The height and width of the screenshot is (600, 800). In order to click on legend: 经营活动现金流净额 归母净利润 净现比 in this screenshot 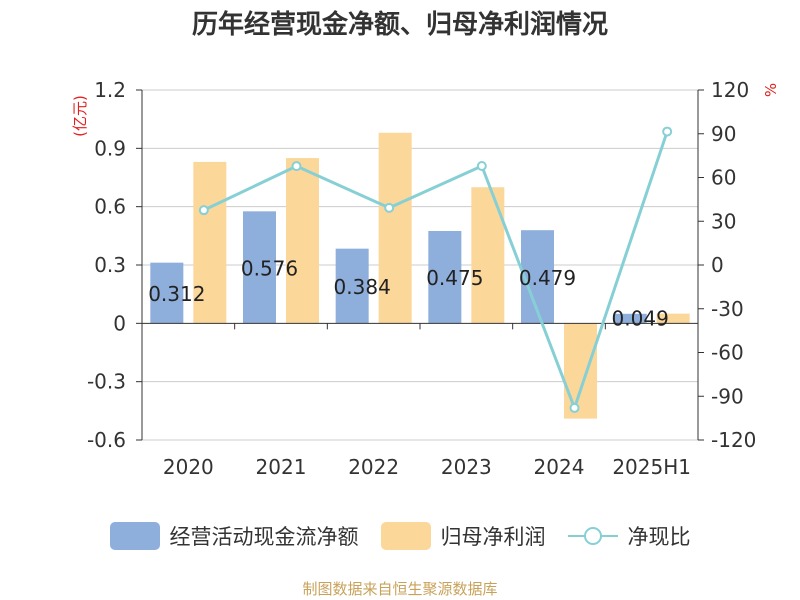, I will do `click(400, 536)`.